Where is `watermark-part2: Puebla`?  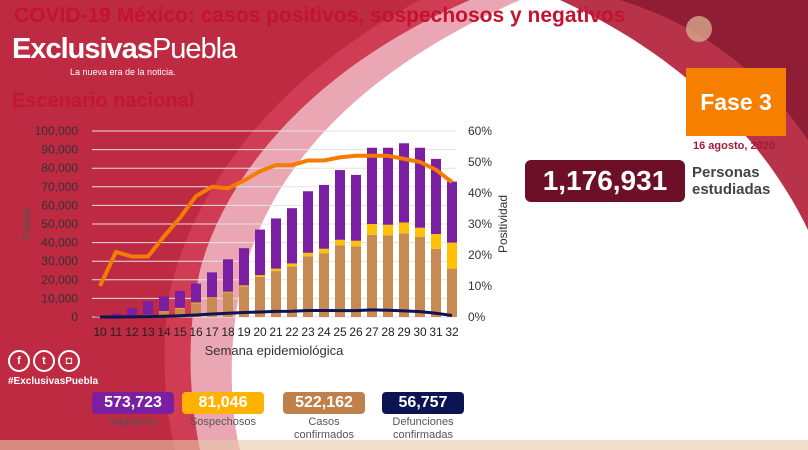
watermark-part2: Puebla is located at coordinates (194, 49).